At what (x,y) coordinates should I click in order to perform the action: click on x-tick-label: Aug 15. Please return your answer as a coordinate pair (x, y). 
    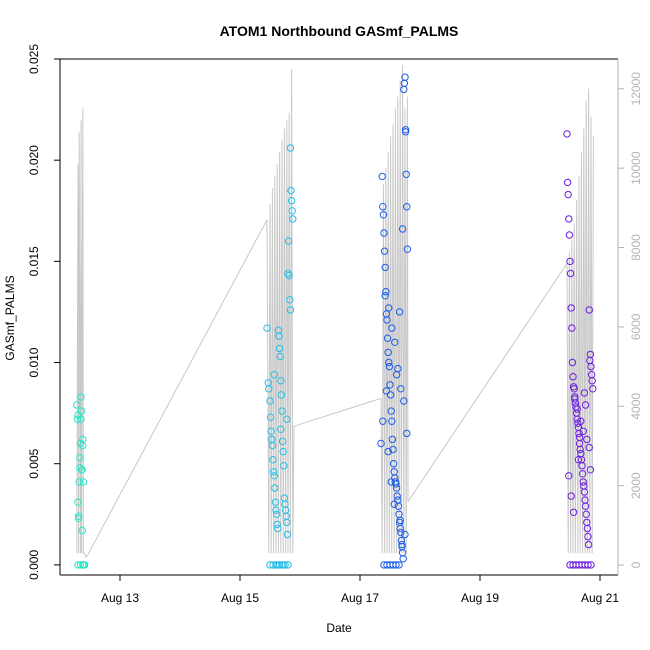
    Looking at the image, I should click on (240, 598).